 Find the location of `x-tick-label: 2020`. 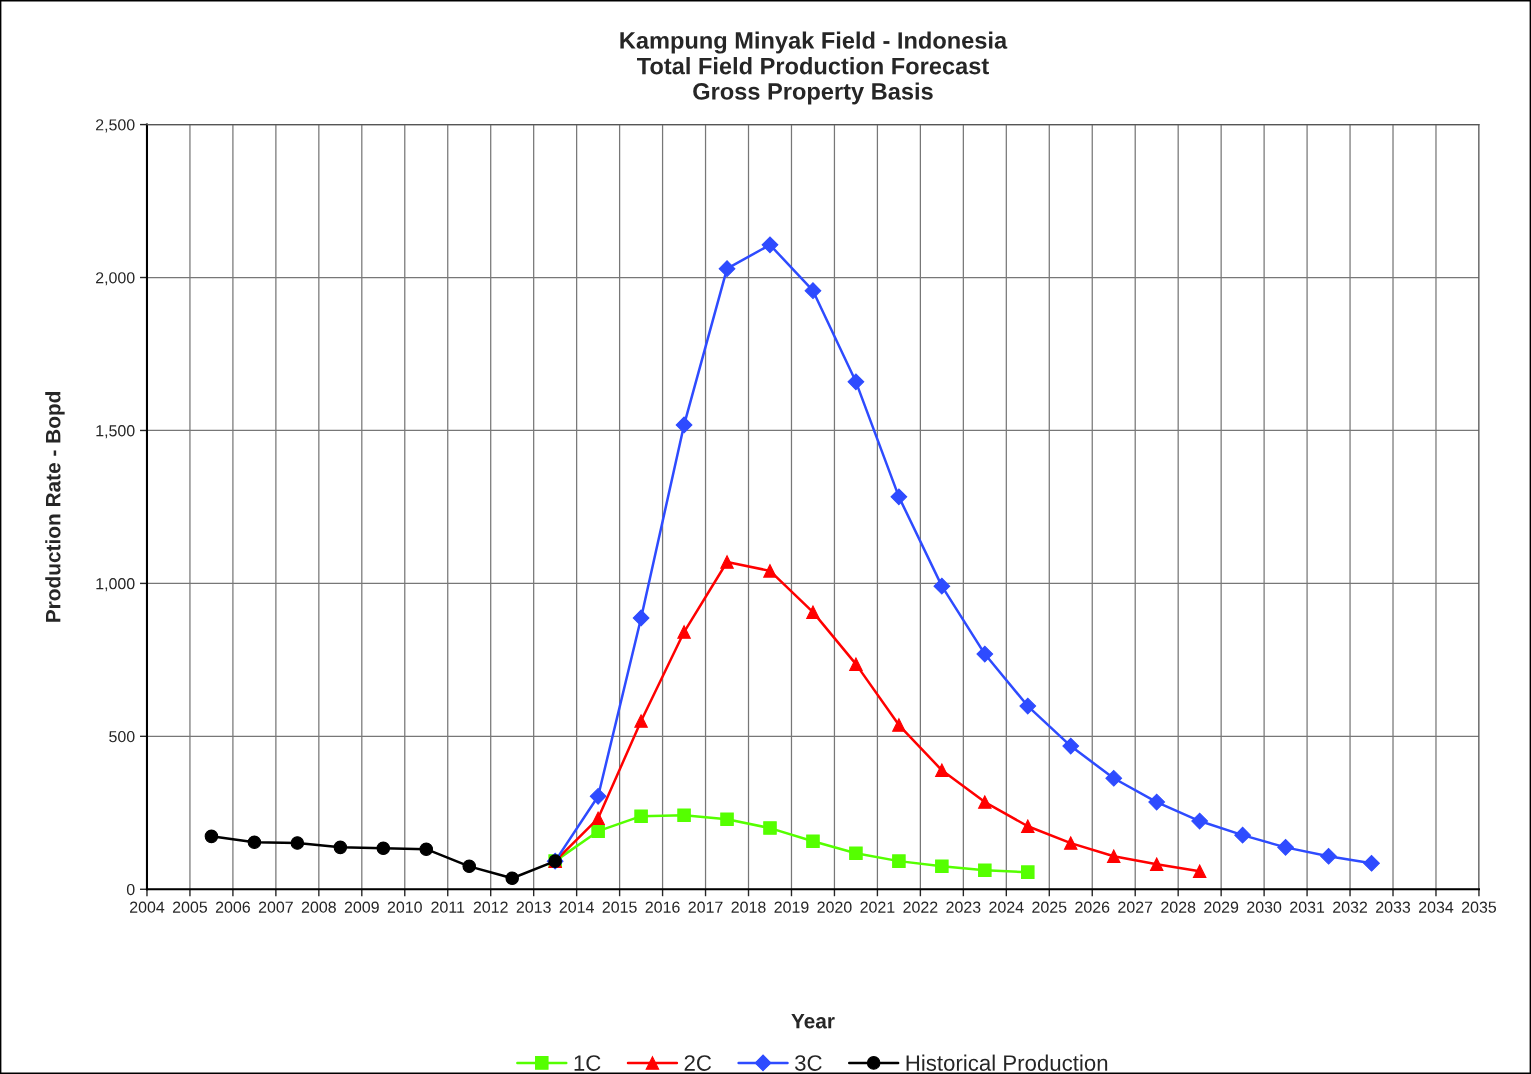

x-tick-label: 2020 is located at coordinates (834, 907).